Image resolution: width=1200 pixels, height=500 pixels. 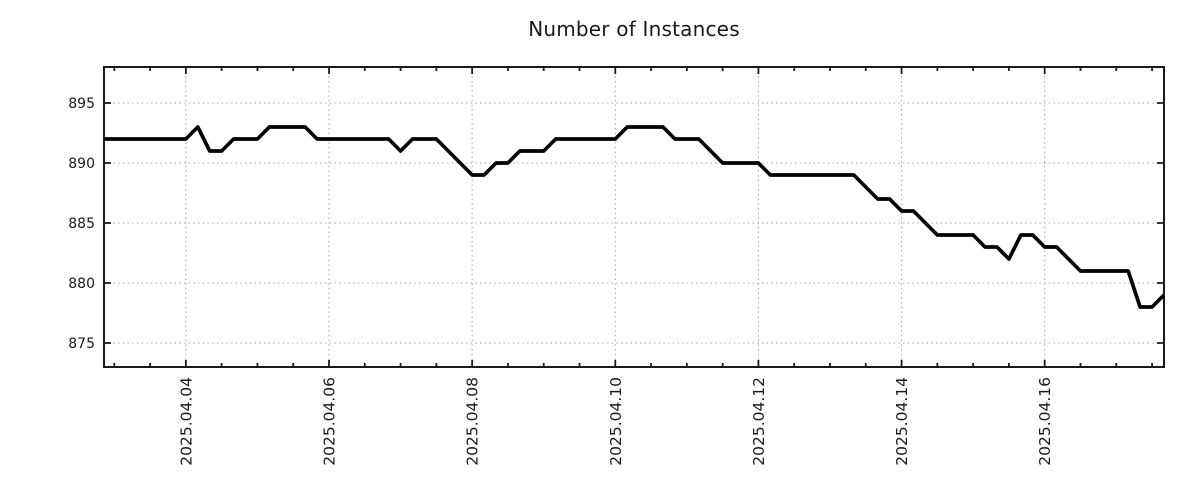 I want to click on x-tick-label: 2025.04.14, so click(x=902, y=421).